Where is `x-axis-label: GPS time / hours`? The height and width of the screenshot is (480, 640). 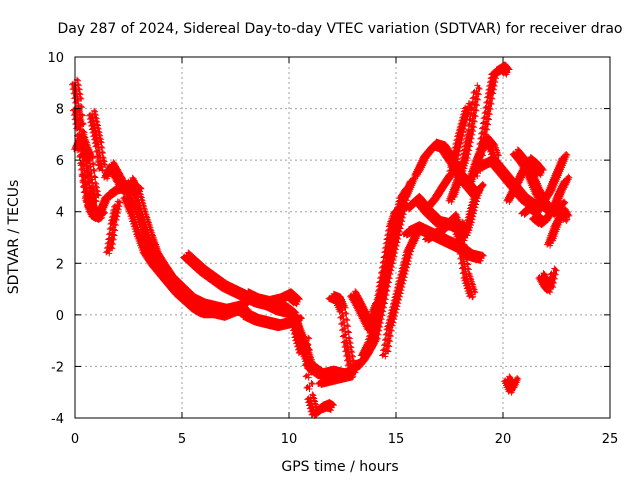 x-axis-label: GPS time / hours is located at coordinates (339, 467).